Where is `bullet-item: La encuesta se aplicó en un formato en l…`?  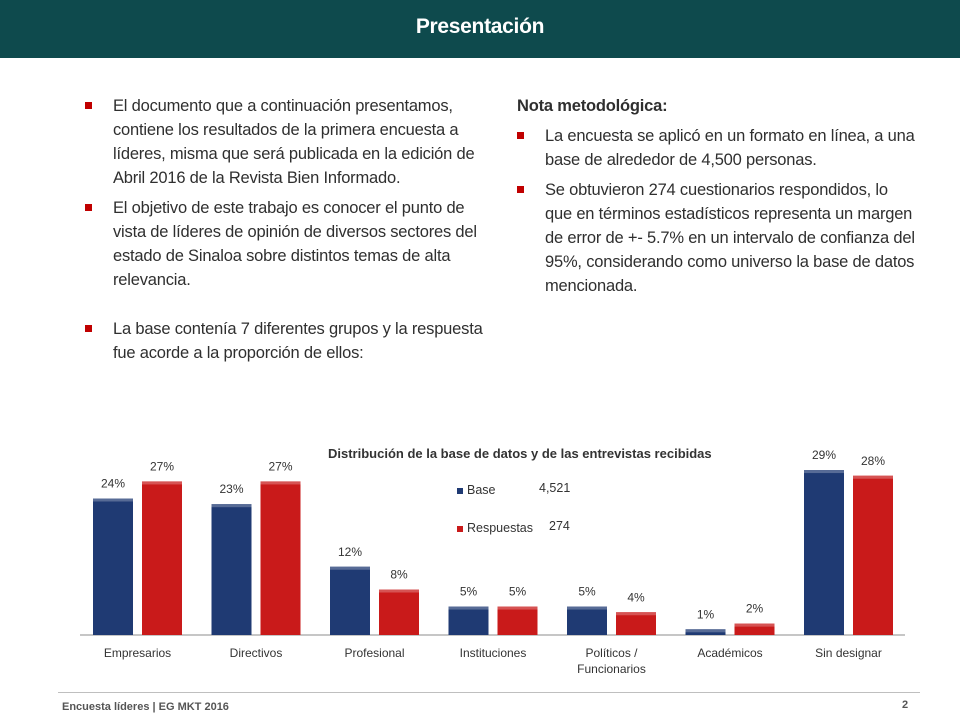
bullet-item: La encuesta se aplicó en un formato en l… is located at coordinates (717, 148).